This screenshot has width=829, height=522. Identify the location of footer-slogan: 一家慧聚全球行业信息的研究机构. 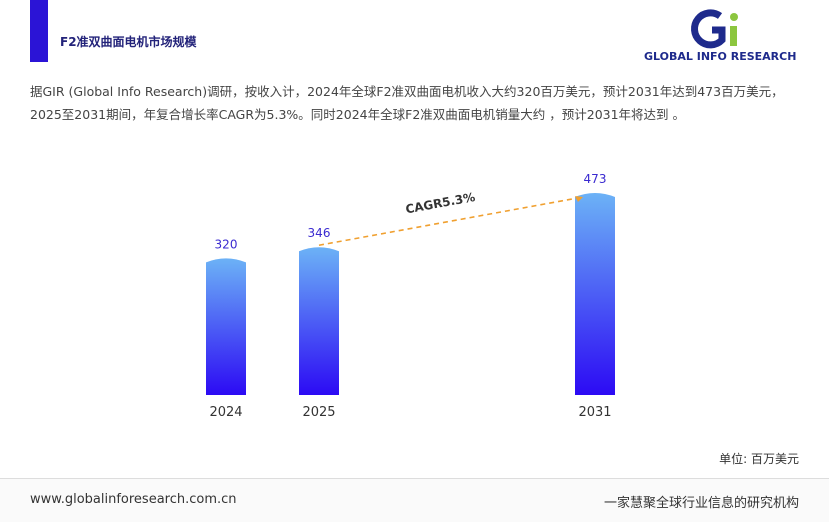
(701, 503).